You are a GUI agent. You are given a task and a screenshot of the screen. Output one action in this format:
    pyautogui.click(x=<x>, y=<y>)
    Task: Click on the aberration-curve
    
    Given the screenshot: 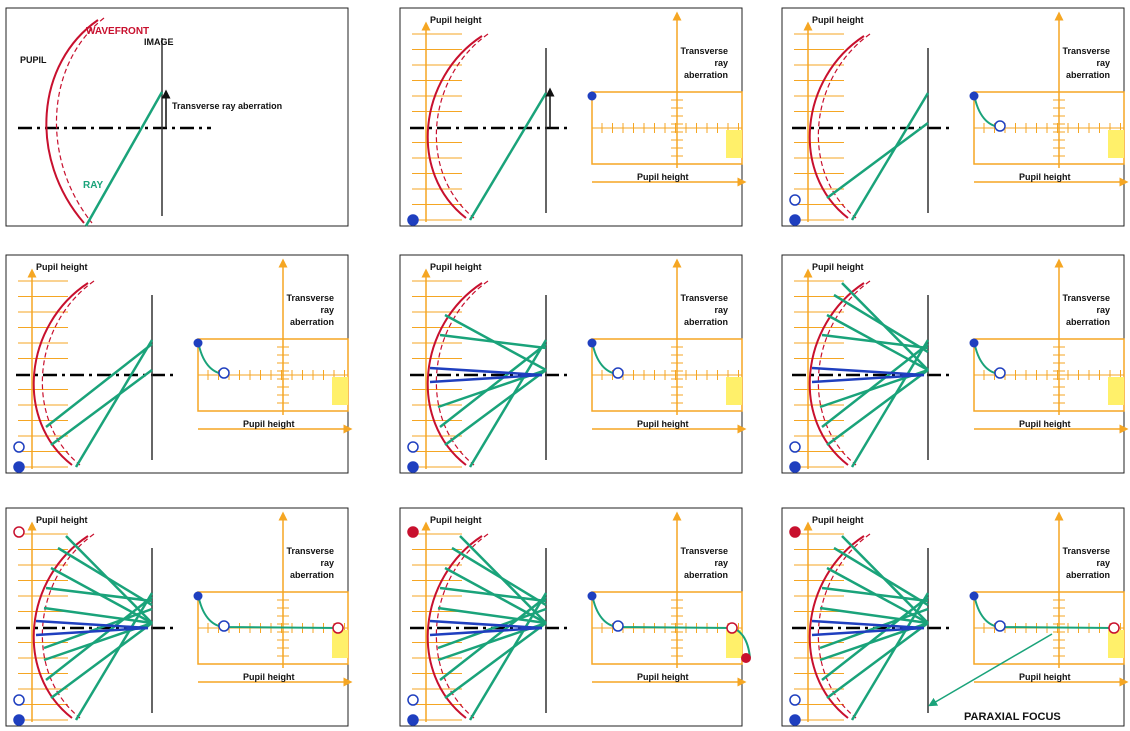 What is the action you would take?
    pyautogui.click(x=671, y=626)
    